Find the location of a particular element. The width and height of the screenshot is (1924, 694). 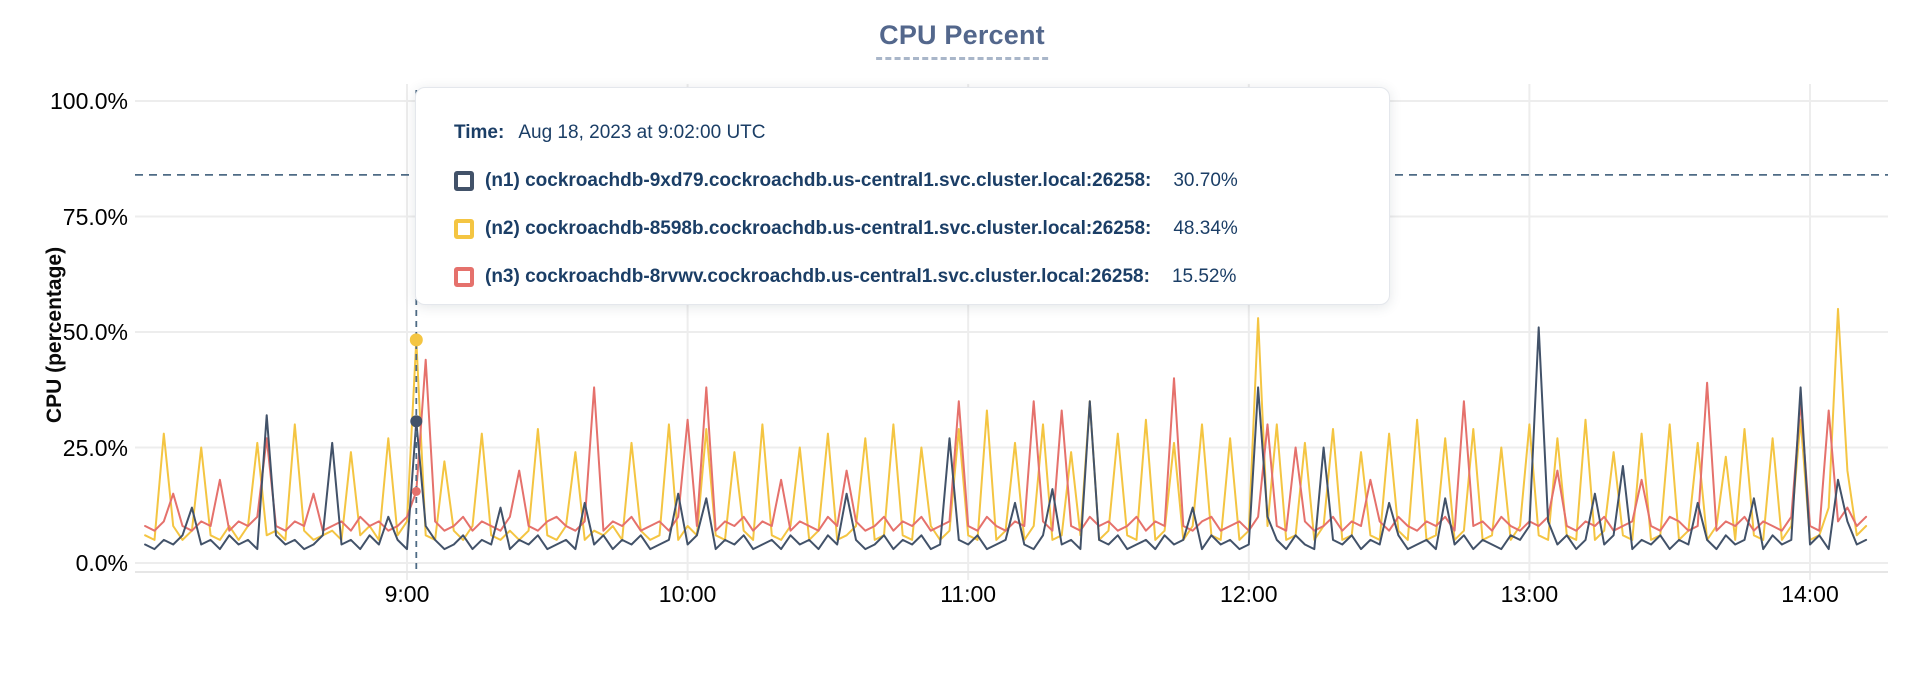

x-axis-tick-label: 13:00 is located at coordinates (1529, 594).